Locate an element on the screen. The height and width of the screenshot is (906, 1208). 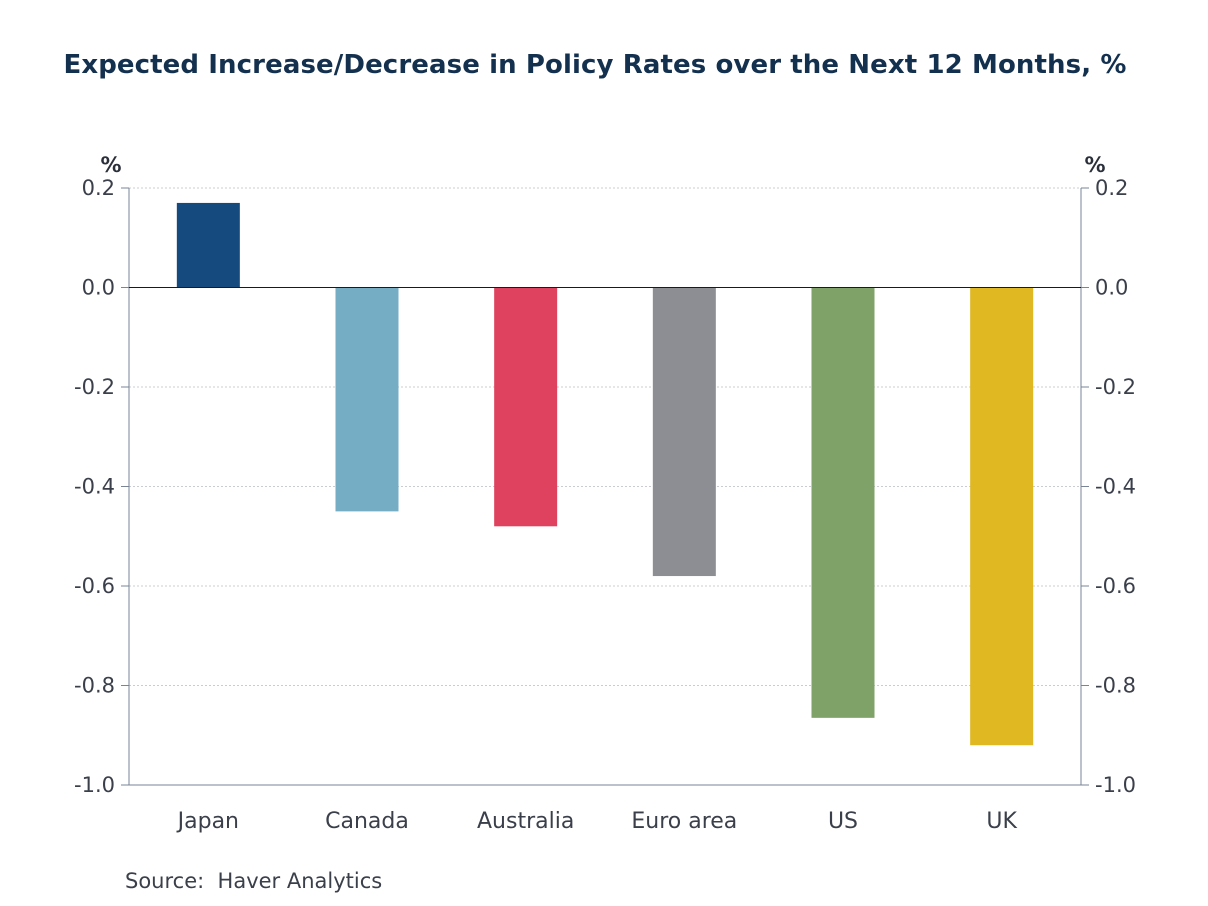
left-tick-label: -1.0 is located at coordinates (94, 785).